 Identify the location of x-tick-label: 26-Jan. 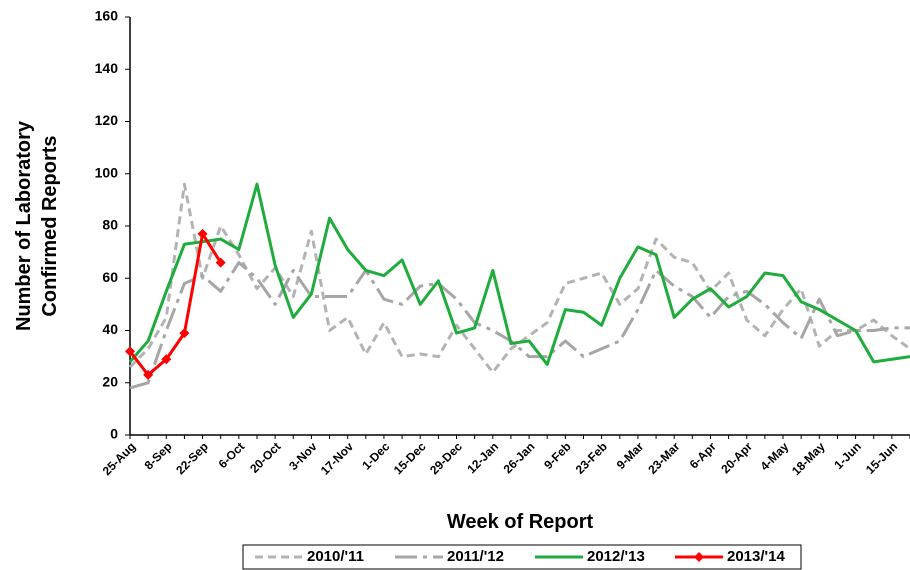
(519, 457).